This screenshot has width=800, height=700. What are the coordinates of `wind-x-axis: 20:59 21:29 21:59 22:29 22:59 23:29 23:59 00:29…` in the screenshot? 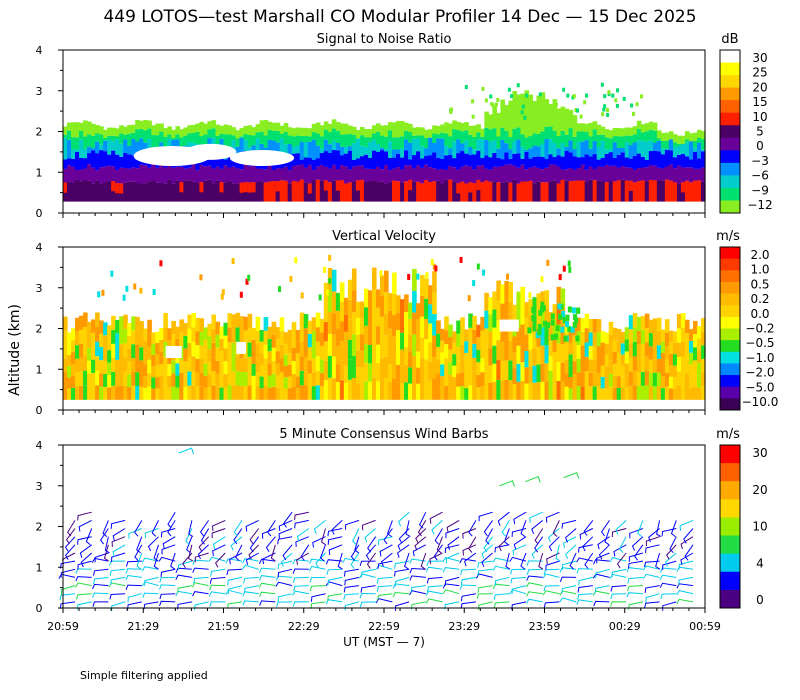 It's located at (384, 620).